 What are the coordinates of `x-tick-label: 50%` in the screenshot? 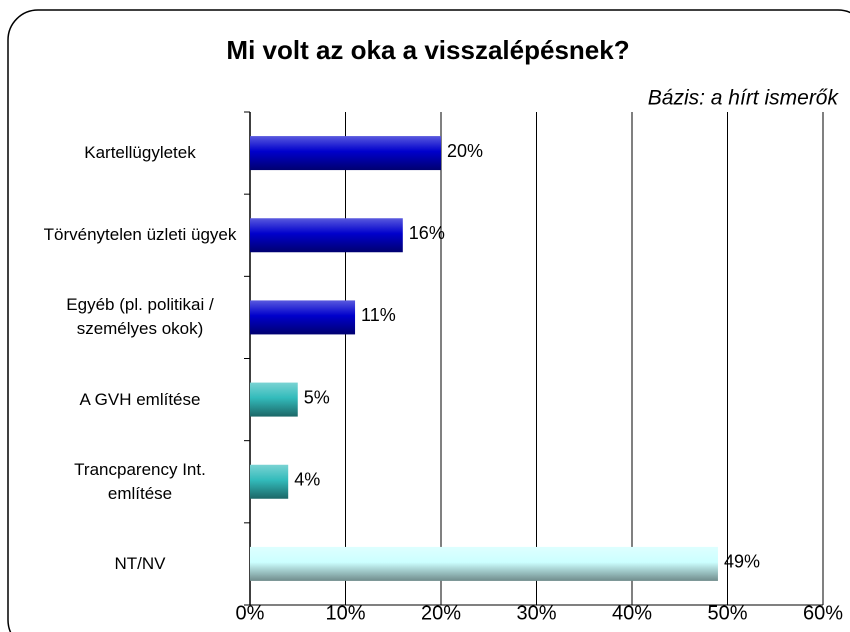 It's located at (727, 613).